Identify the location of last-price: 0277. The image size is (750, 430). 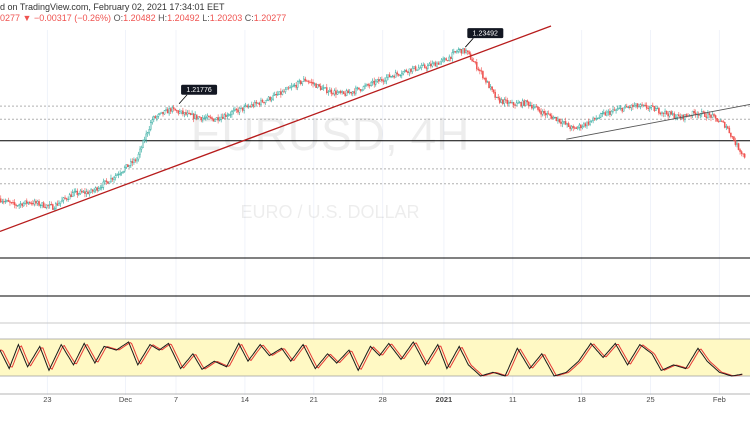
(10, 18).